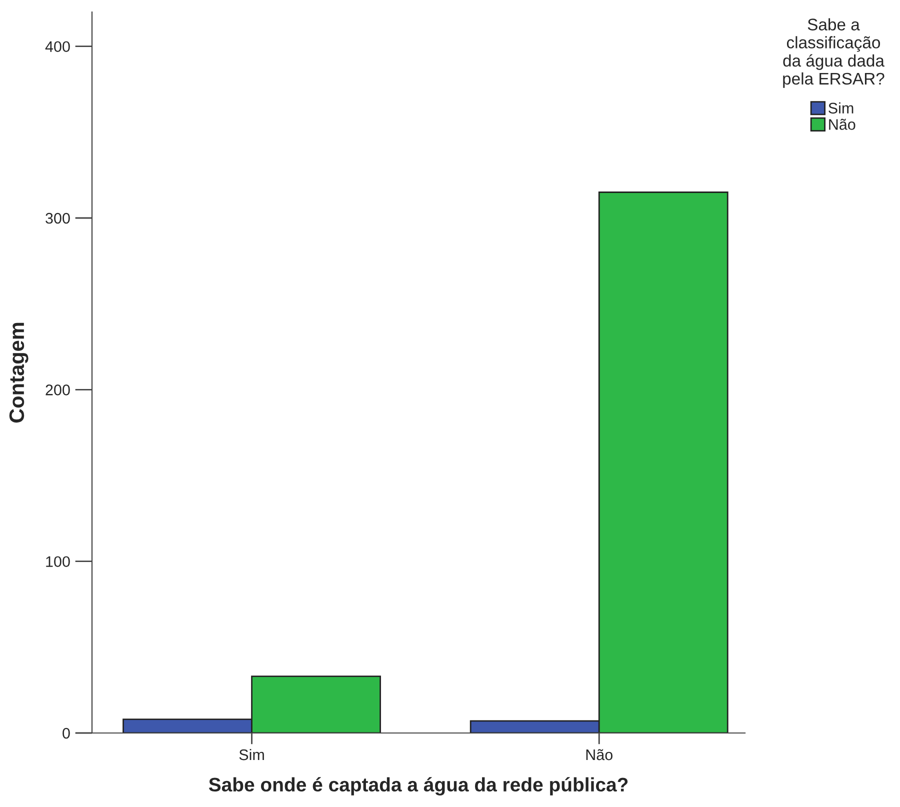 The image size is (900, 807). I want to click on legend-title: Sabe a classificação da água dada pela ERSAR?, so click(833, 53).